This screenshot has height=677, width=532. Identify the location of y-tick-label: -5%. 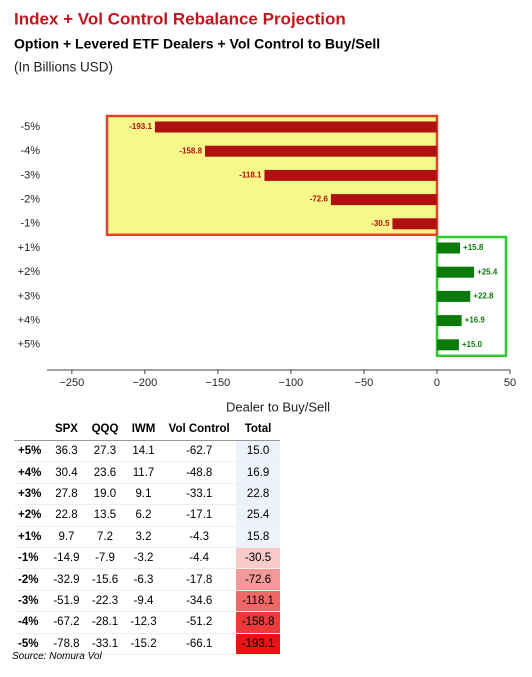
(30, 127).